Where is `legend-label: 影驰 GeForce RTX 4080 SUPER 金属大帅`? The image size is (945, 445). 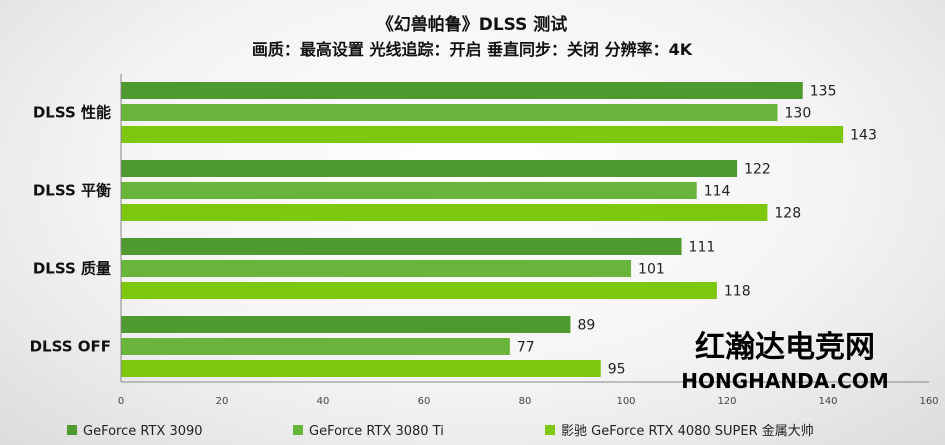
legend-label: 影驰 GeForce RTX 4080 SUPER 金属大帅 is located at coordinates (687, 431).